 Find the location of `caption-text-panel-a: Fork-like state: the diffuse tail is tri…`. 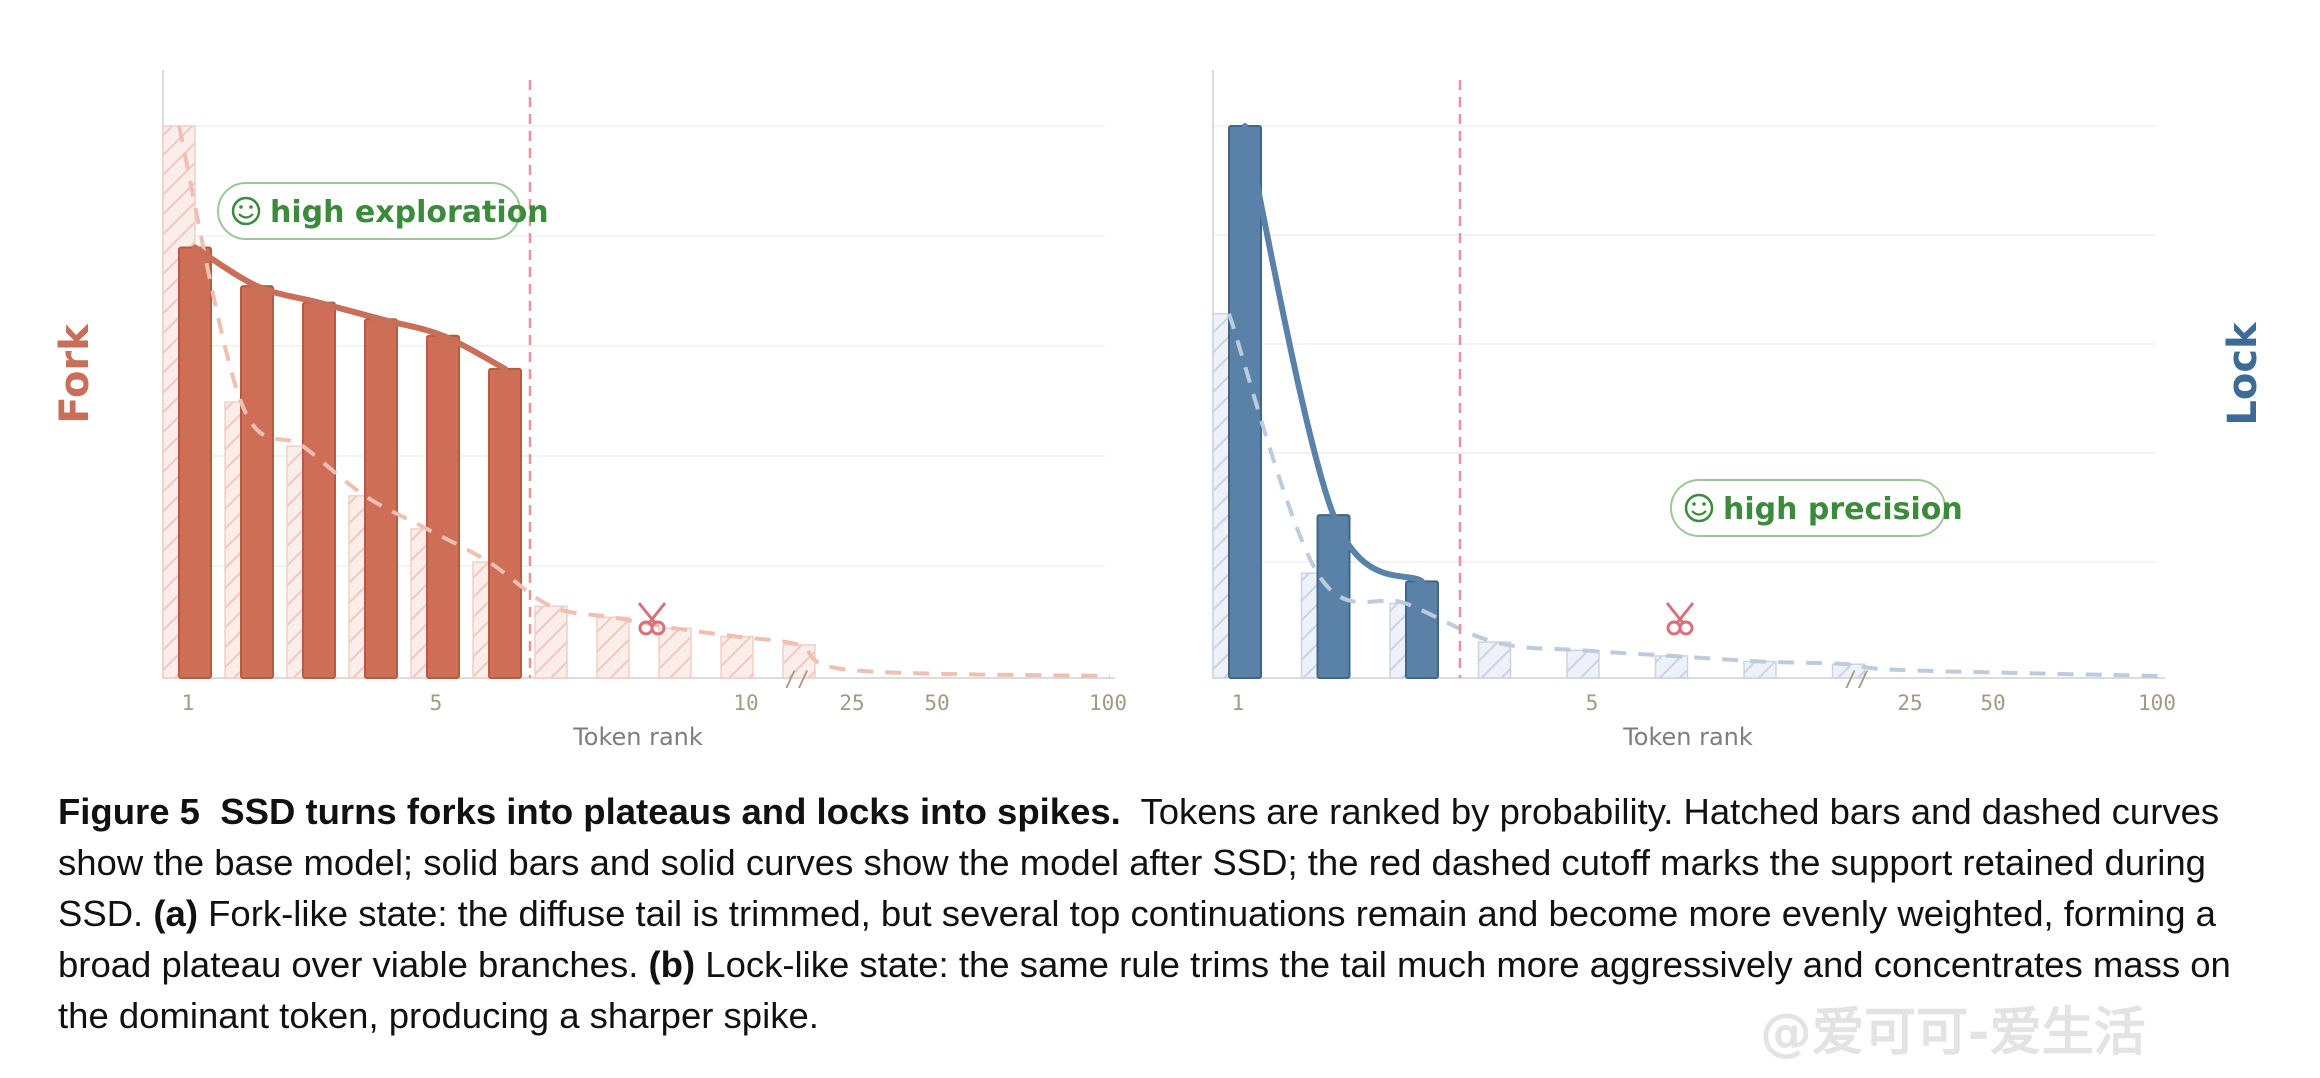

caption-text-panel-a: Fork-like state: the diffuse tail is tri… is located at coordinates (1137, 939).